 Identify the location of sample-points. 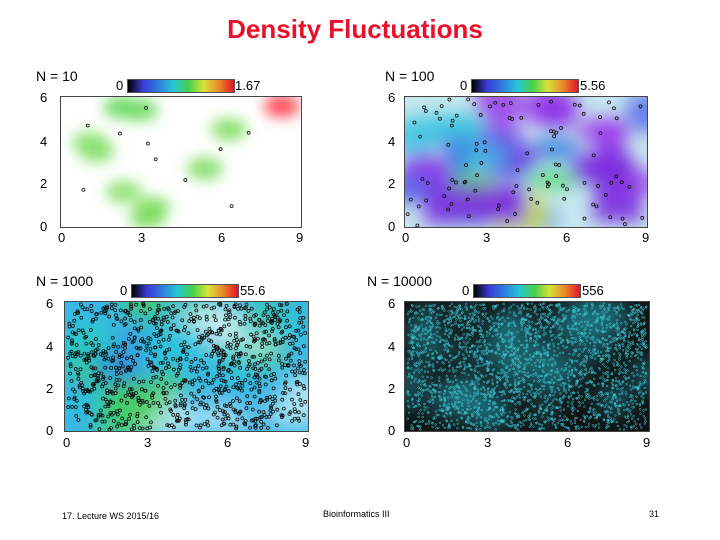
(525, 162).